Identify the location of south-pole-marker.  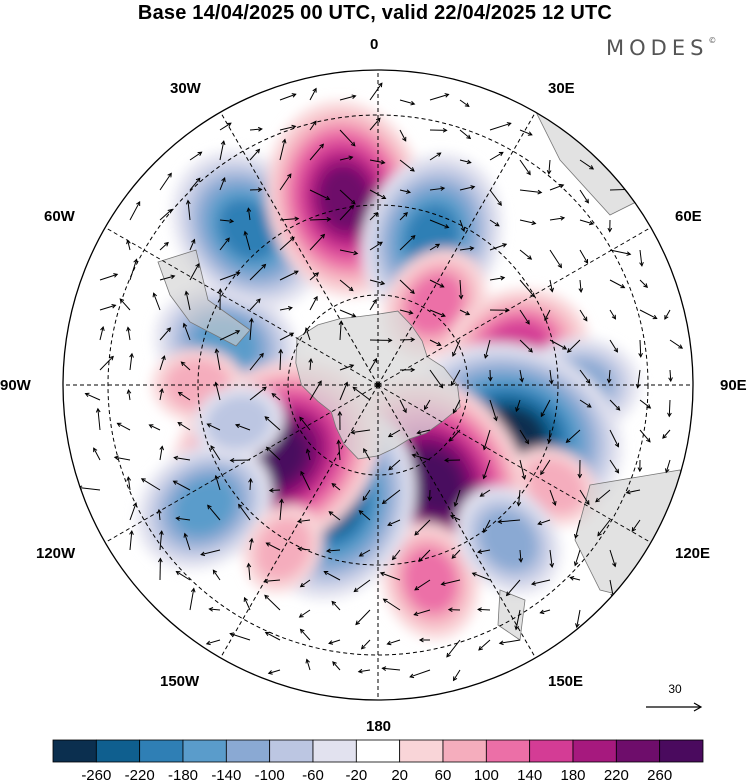
(378, 385).